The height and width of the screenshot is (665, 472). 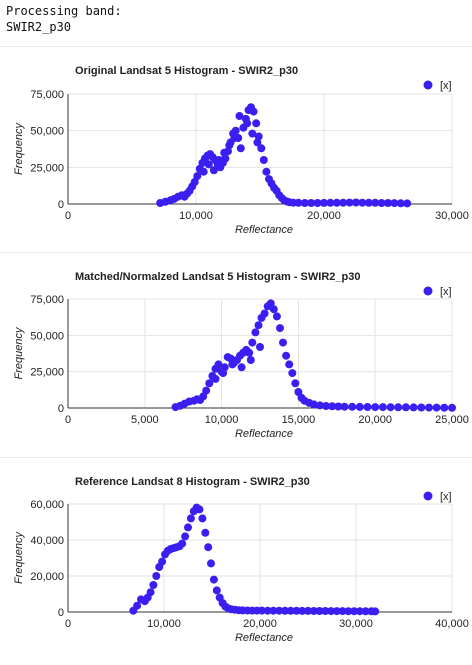 What do you see at coordinates (452, 420) in the screenshot?
I see `x-tick-label: 25,000` at bounding box center [452, 420].